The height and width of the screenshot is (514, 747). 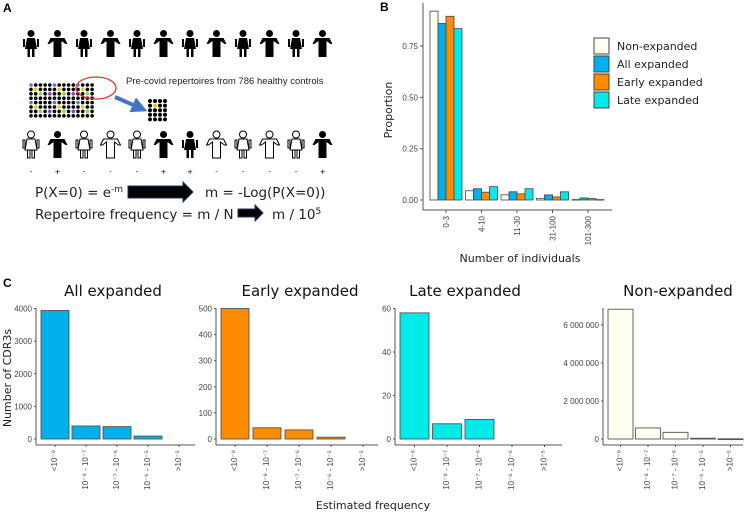 What do you see at coordinates (581, 363) in the screenshot?
I see `y-tick-label: 4 000 000` at bounding box center [581, 363].